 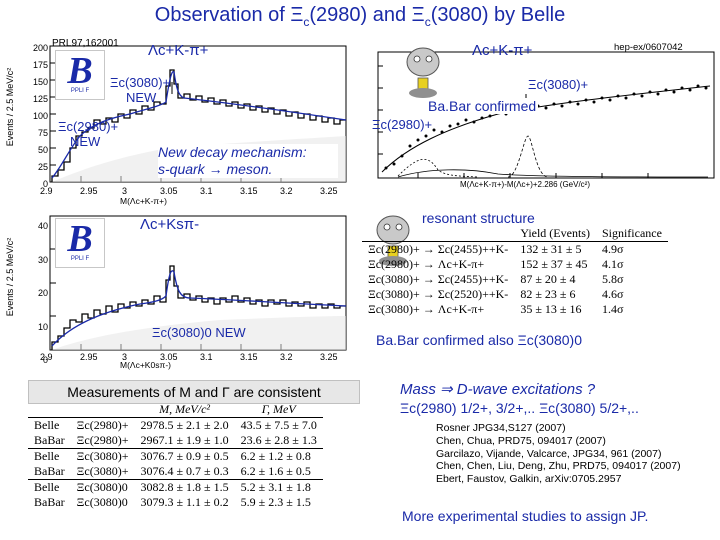 What do you see at coordinates (515, 249) in the screenshot?
I see `table-row: Ξc(2980)+ → Σc(2455)++K- 132 ± 31 ± 5 4.9σ` at bounding box center [515, 249].